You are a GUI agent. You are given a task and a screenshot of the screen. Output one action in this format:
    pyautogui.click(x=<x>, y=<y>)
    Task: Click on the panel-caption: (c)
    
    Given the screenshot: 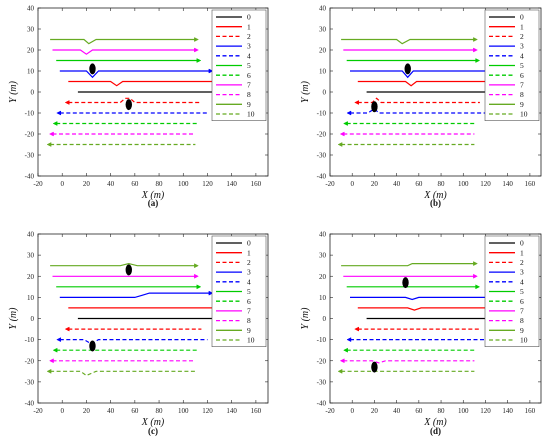 What is the action you would take?
    pyautogui.click(x=153, y=431)
    